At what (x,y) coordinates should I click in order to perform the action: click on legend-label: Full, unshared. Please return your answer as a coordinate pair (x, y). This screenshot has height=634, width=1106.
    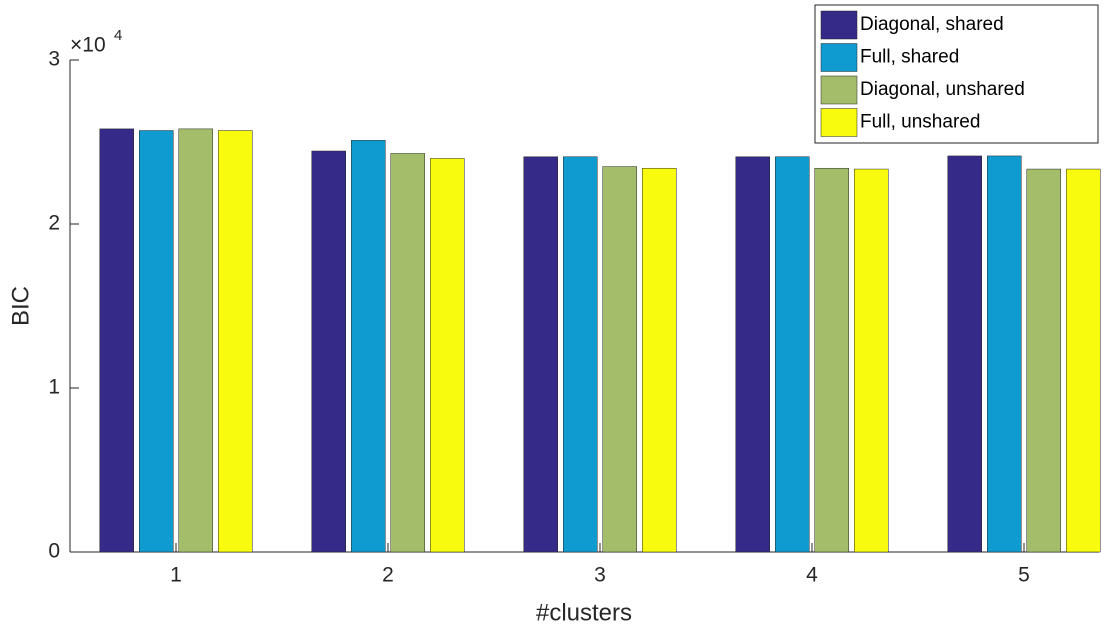
    Looking at the image, I should click on (920, 122).